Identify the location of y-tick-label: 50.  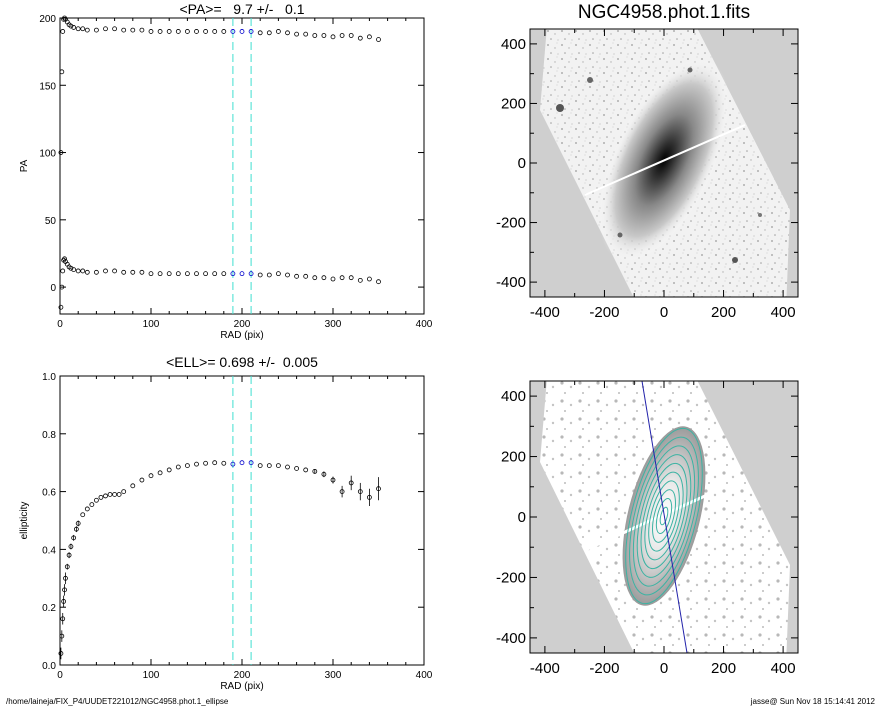
(51, 221).